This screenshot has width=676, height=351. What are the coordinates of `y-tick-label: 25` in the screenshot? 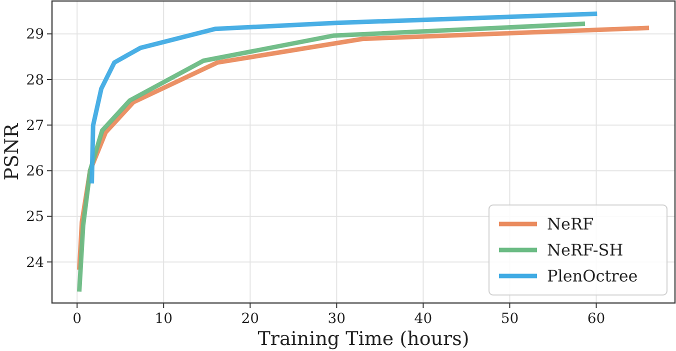 It's located at (35, 217).